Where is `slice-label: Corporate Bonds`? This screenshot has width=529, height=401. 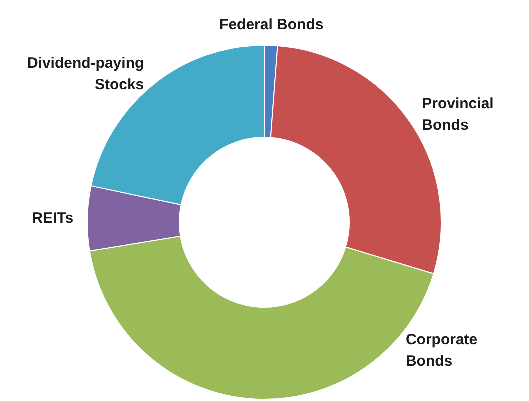
slice-label: Corporate Bonds is located at coordinates (442, 351).